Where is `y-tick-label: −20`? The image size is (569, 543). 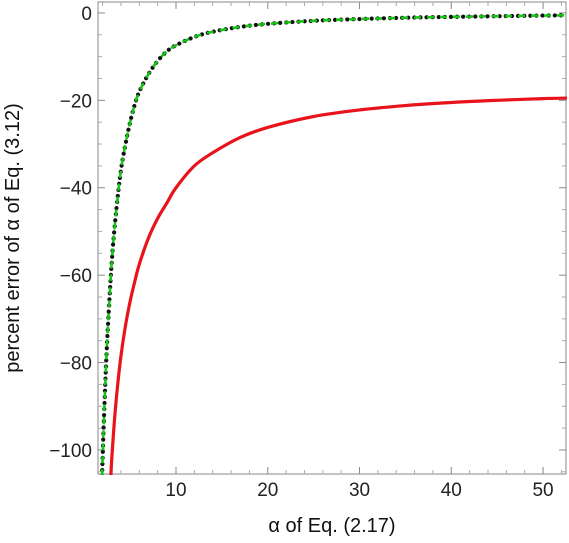 y-tick-label: −20 is located at coordinates (76, 101).